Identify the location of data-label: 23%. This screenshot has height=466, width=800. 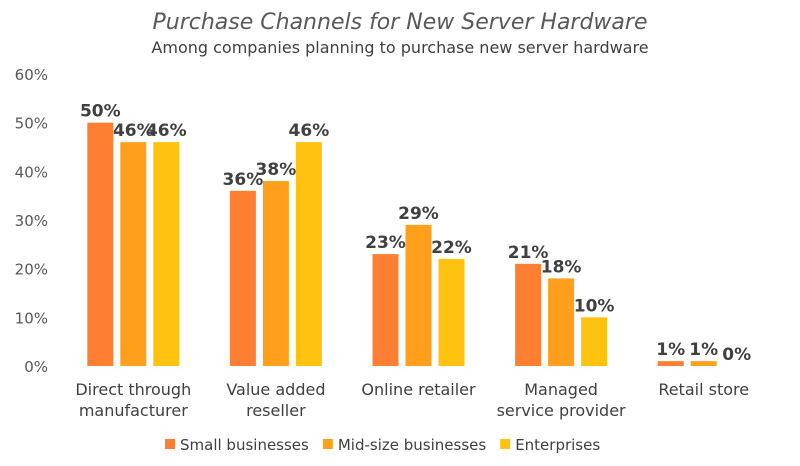
(385, 243).